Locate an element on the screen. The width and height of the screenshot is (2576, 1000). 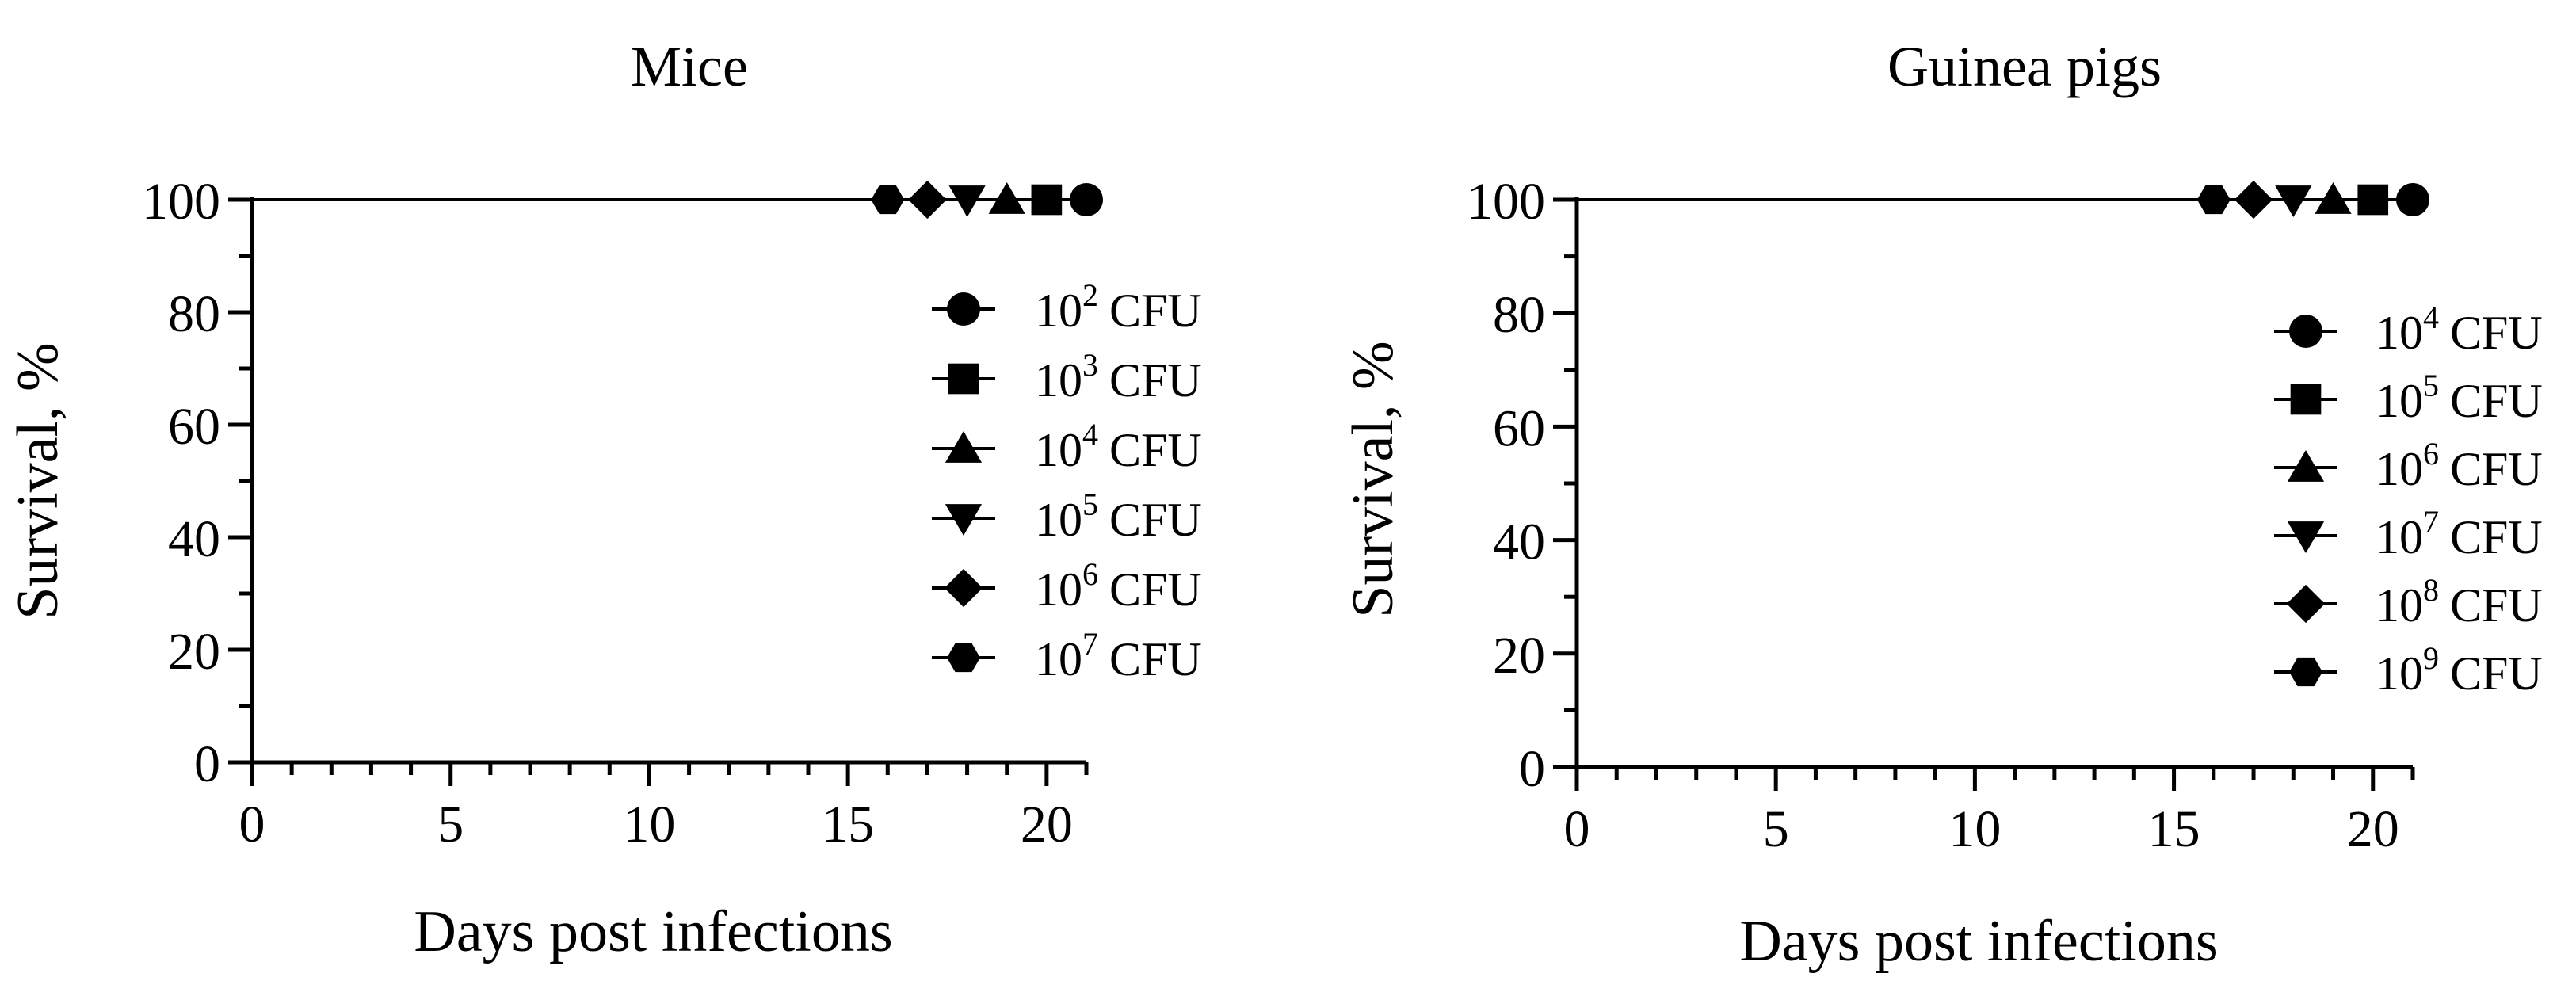
legend-label: 109 CFU is located at coordinates (2459, 670).